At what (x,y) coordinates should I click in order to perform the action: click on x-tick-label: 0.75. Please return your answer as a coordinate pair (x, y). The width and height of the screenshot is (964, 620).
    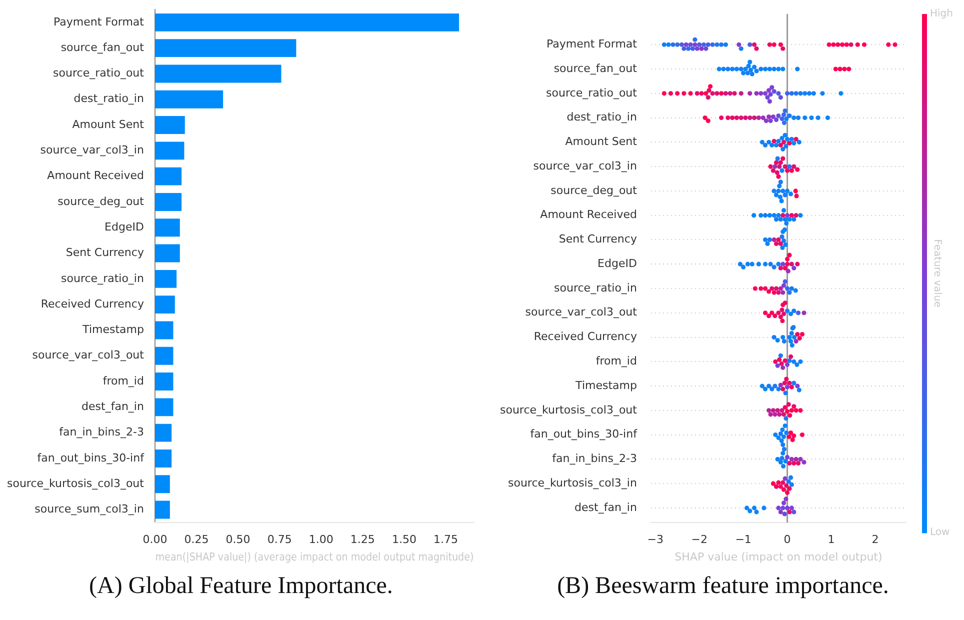
    Looking at the image, I should click on (279, 539).